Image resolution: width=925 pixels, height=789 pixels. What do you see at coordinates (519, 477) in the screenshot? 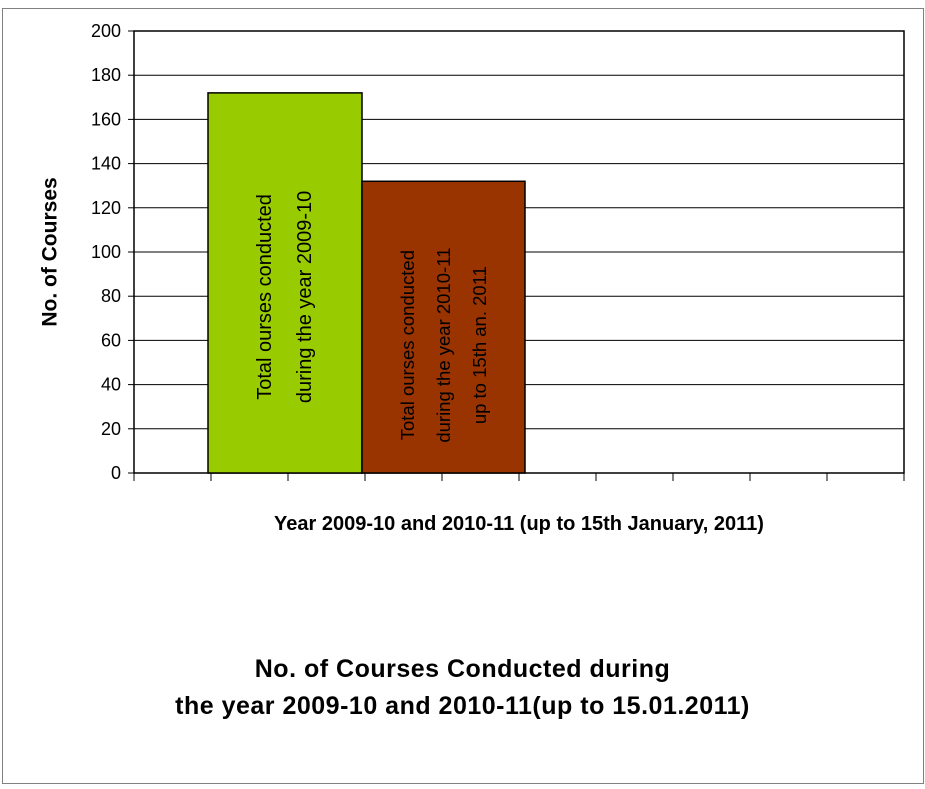
I see `x-axis` at bounding box center [519, 477].